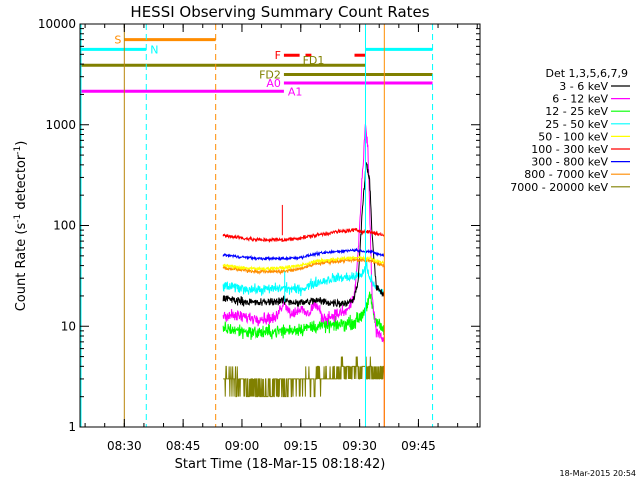 The width and height of the screenshot is (640, 480). I want to click on y-tick-label-10000: 10000, so click(57, 24).